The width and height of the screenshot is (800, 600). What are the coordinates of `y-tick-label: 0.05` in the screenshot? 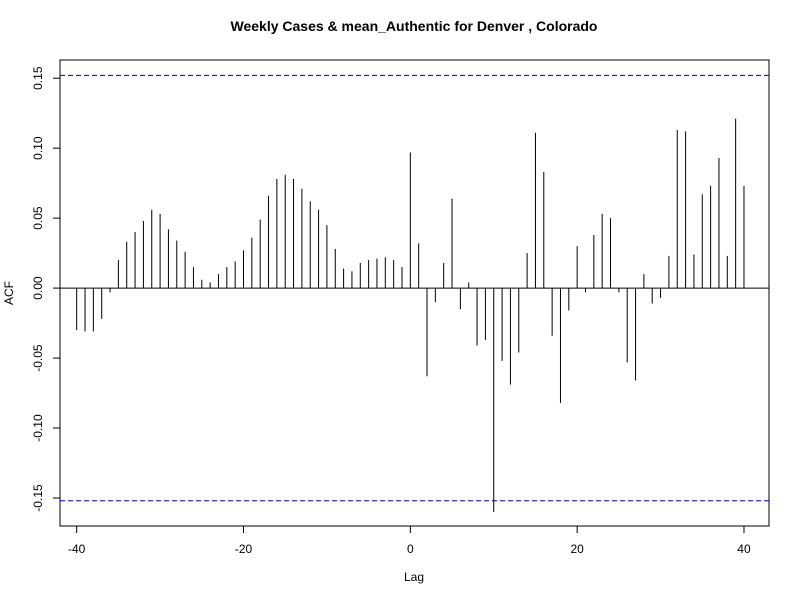 It's located at (38, 218).